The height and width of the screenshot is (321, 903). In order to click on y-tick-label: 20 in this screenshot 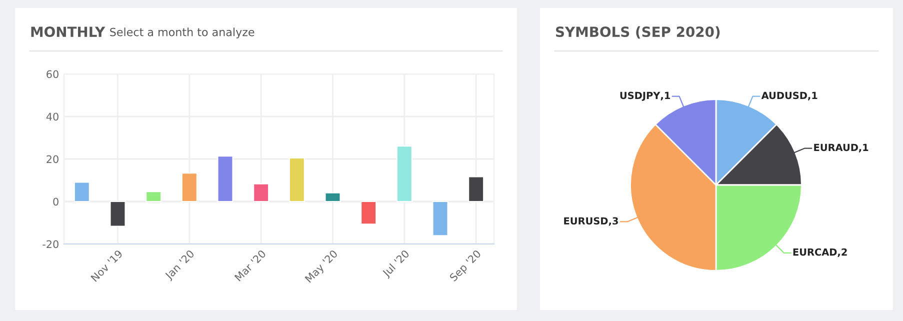, I will do `click(52, 159)`.